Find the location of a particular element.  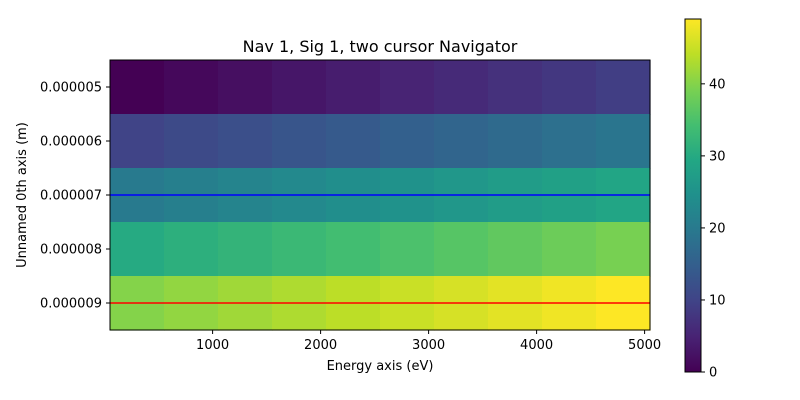

colorbar-tick-label: 30 is located at coordinates (717, 156).